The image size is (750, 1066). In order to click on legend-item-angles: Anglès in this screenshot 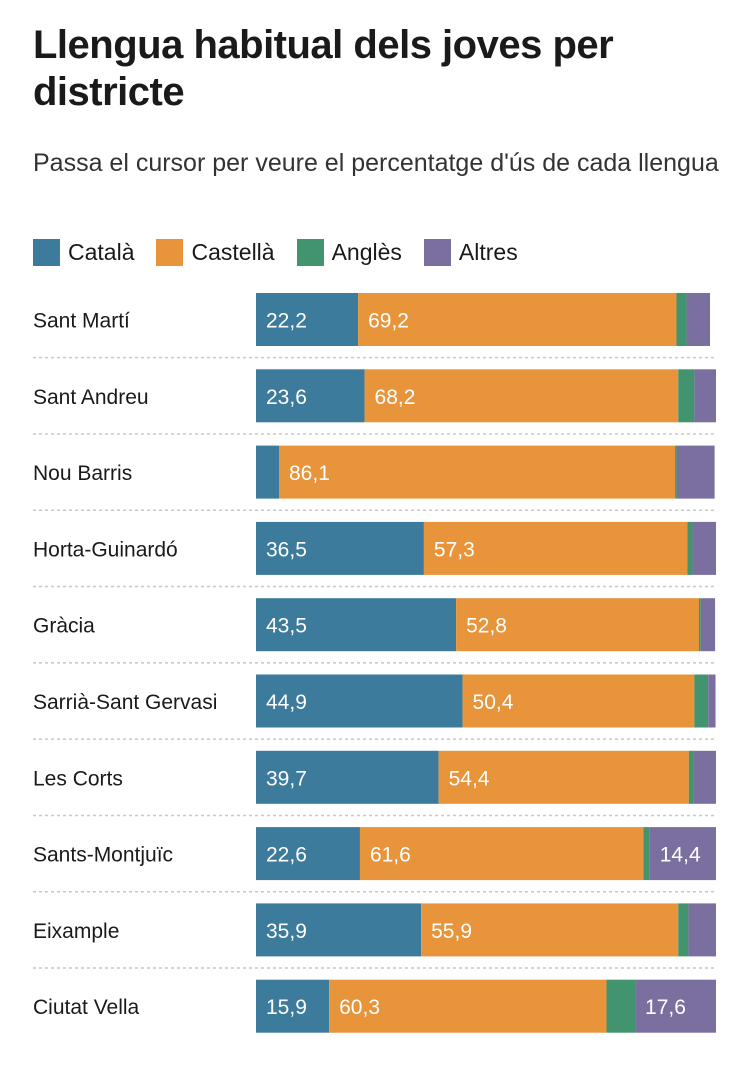, I will do `click(349, 252)`.